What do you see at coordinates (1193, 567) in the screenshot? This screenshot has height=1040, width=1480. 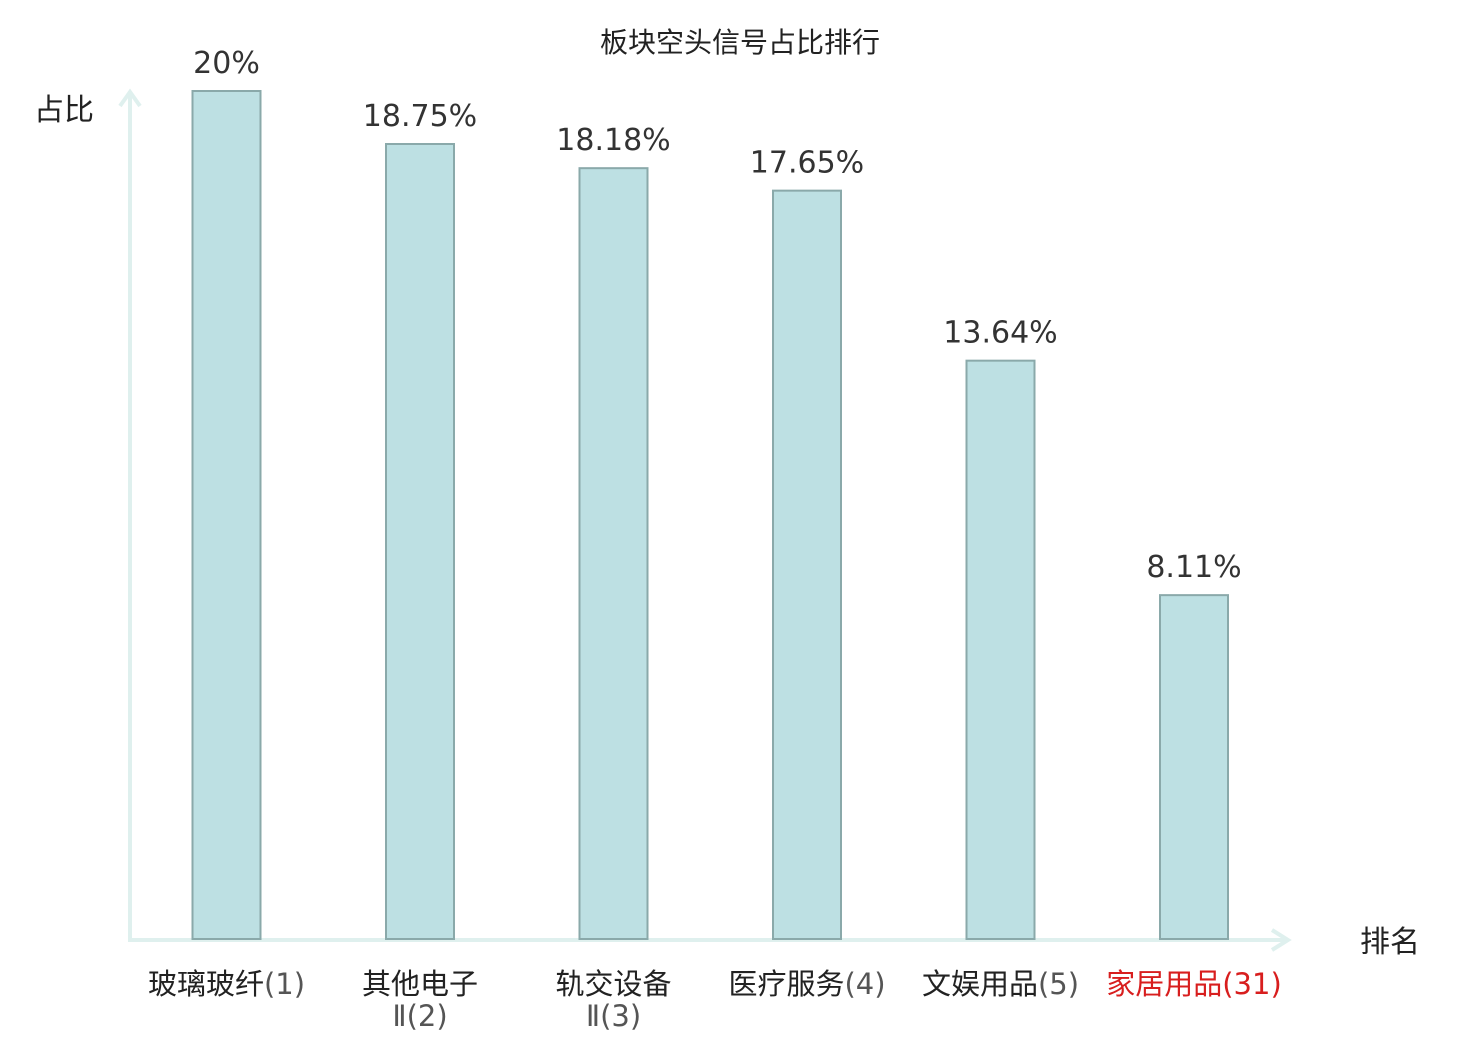 I see `value-label: 8.11%` at bounding box center [1193, 567].